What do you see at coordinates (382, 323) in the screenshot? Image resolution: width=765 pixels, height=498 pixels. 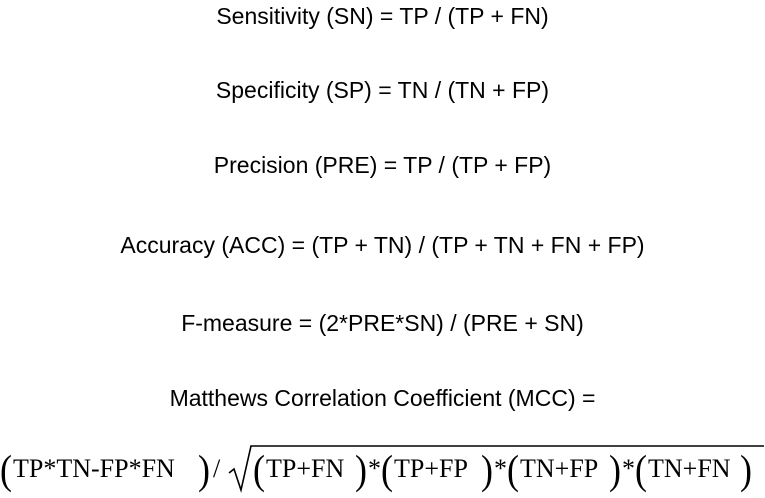 I see `f-measure-formula: F-measure = (2*PRE*SN) / (PRE + SN)` at bounding box center [382, 323].